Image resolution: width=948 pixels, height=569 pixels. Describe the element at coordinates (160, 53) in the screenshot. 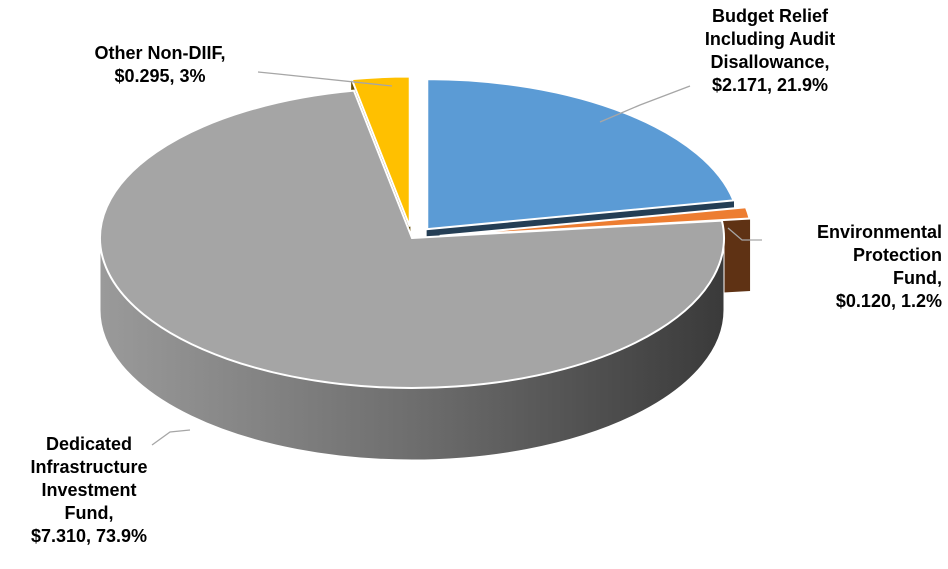

I see `category-label: Other Non-DIIF,` at that location.